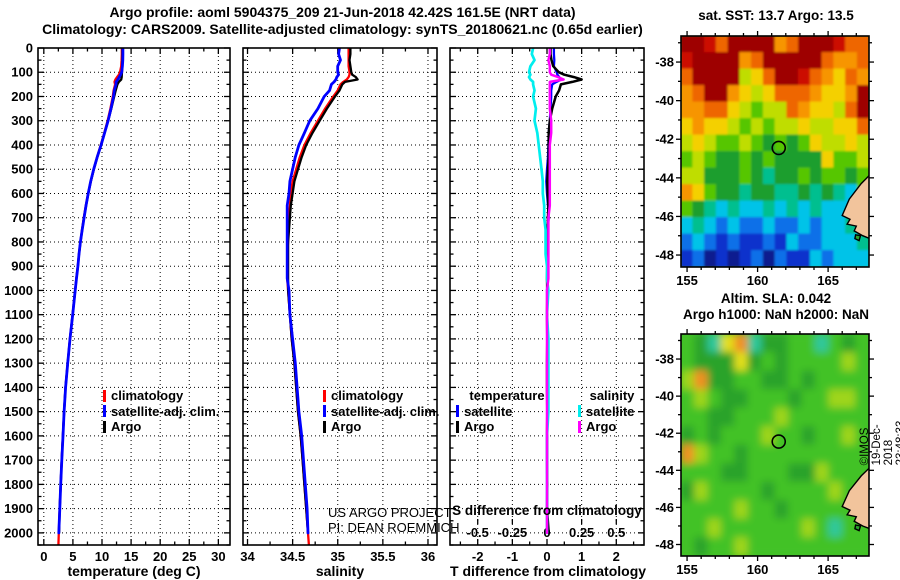 This screenshot has height=580, width=900. I want to click on x-tick-label: 1, so click(581, 556).